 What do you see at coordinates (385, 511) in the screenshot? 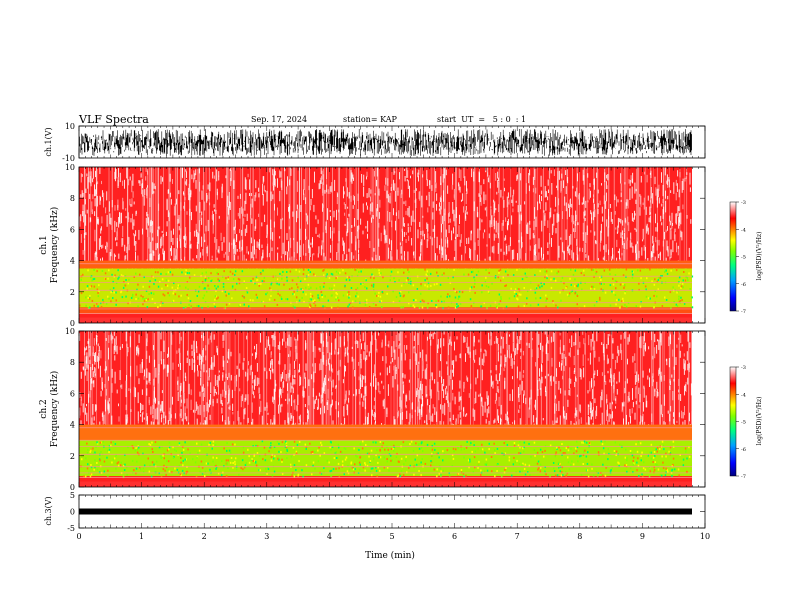
I see `ch3-waveform-series` at bounding box center [385, 511].